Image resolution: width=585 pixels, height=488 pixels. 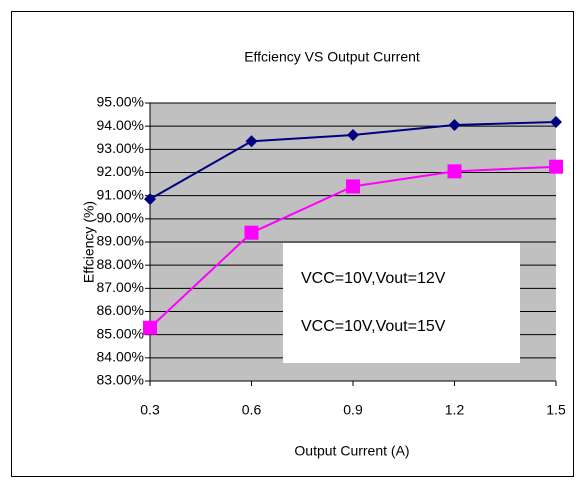 I want to click on legend-label: VCC=10V,Vout=12V, so click(x=373, y=278).